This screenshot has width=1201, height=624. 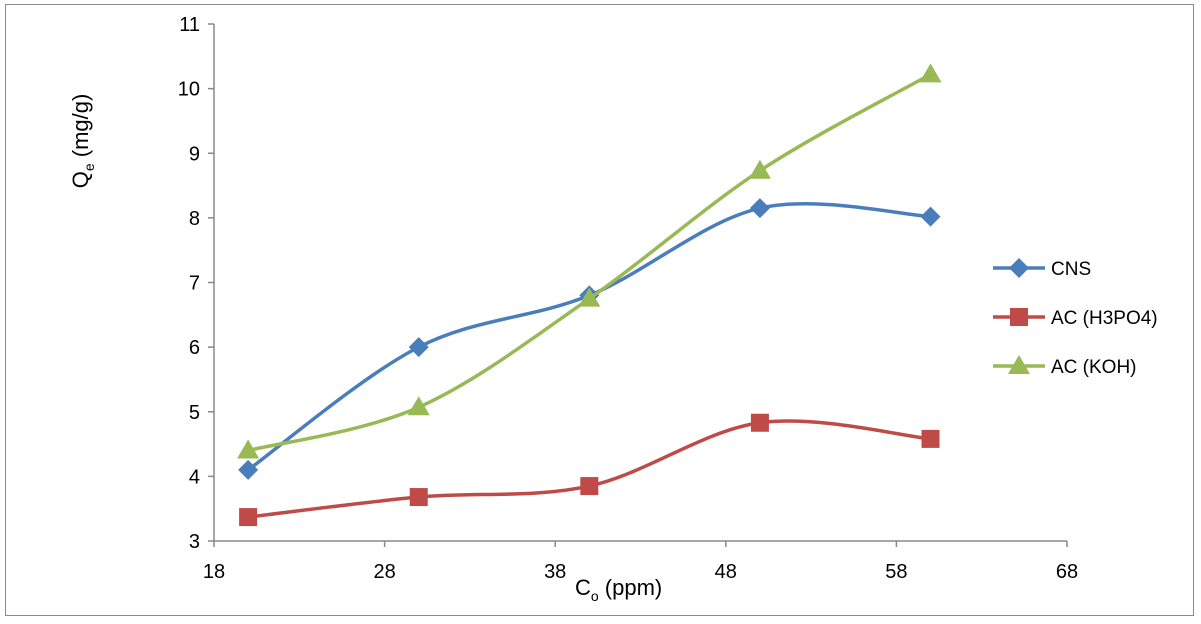 I want to click on x-axis-title-unit: (ppm), so click(x=631, y=587).